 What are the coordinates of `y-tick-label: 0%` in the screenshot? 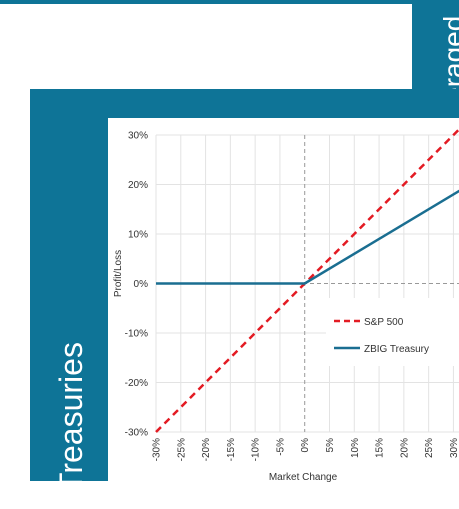 It's located at (141, 284).